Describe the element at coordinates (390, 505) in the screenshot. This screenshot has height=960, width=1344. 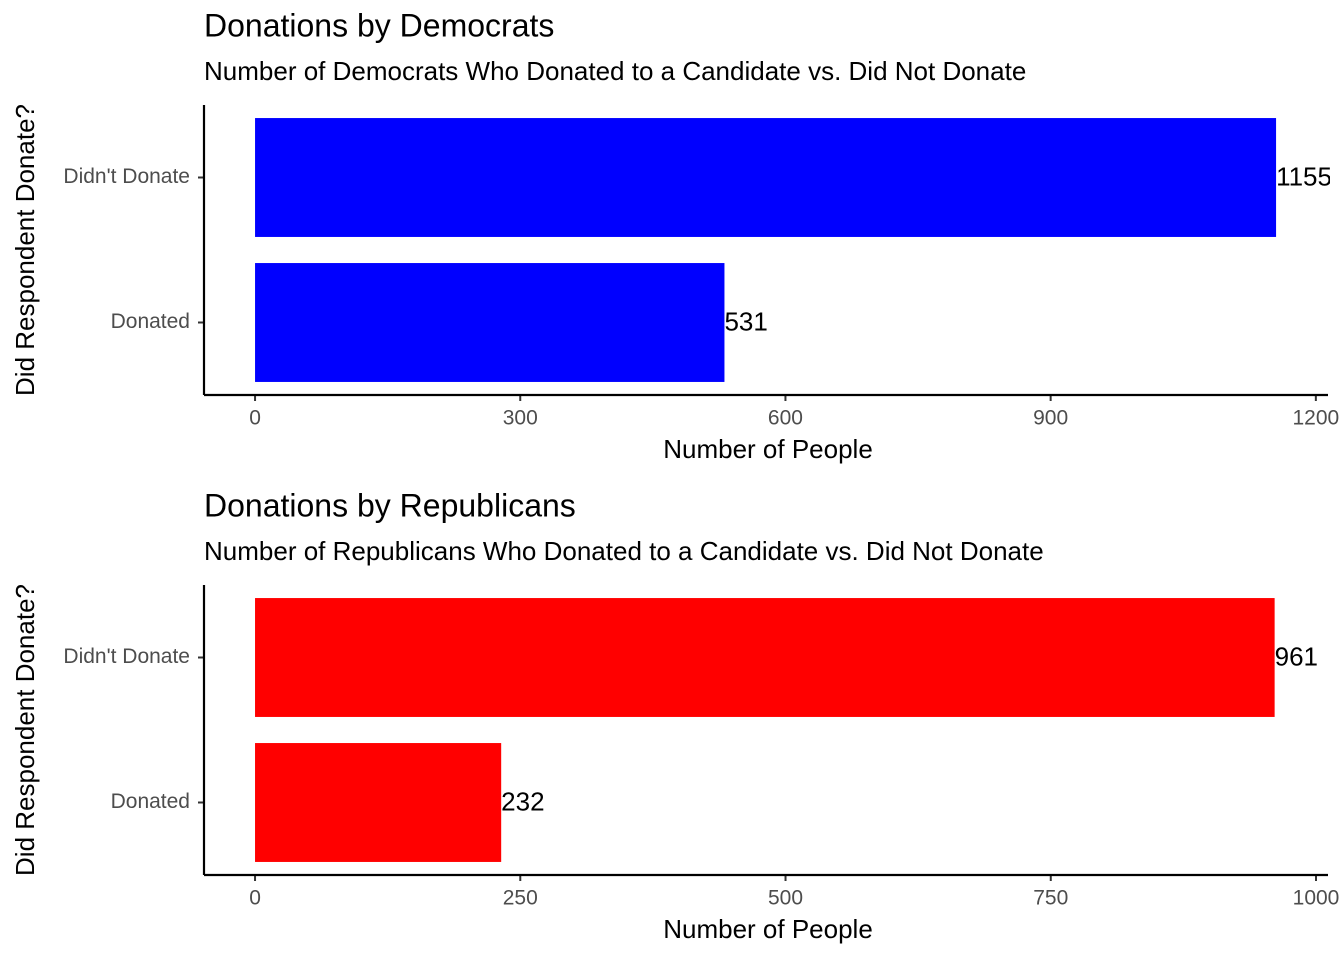
I see `chart-title: Donations by Republicans` at that location.